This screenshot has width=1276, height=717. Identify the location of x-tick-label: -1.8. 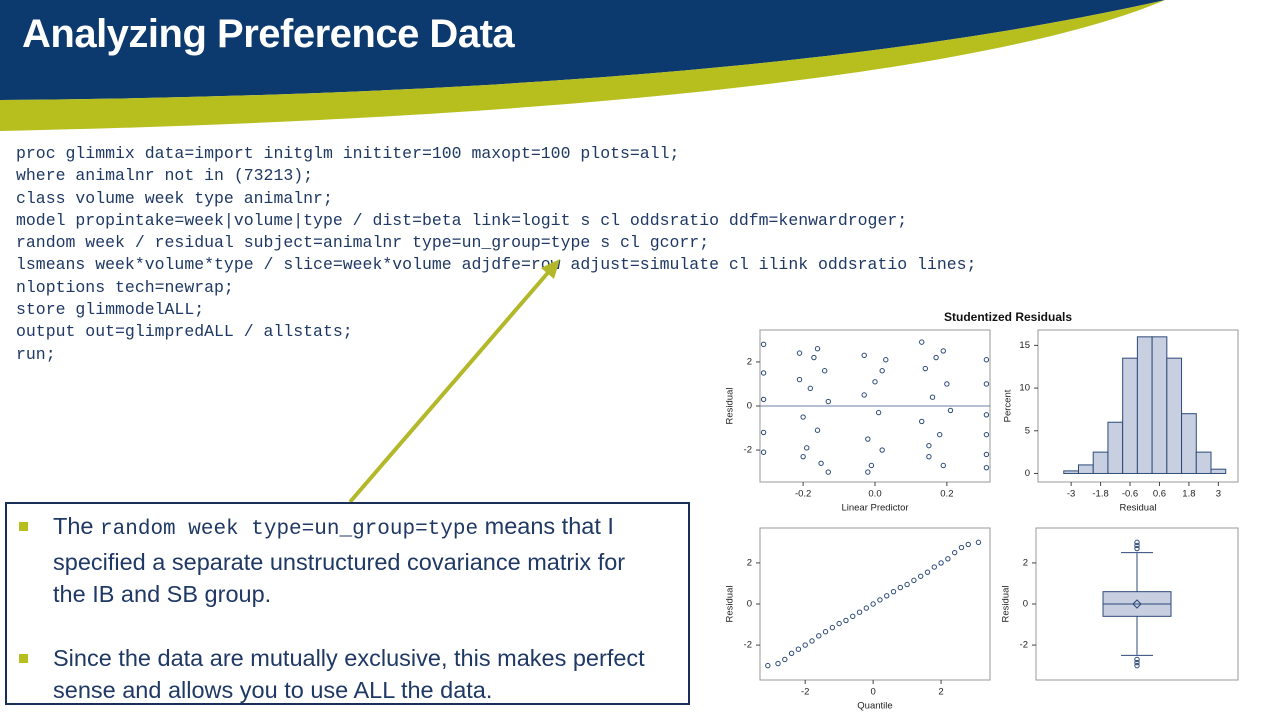
(1100, 494).